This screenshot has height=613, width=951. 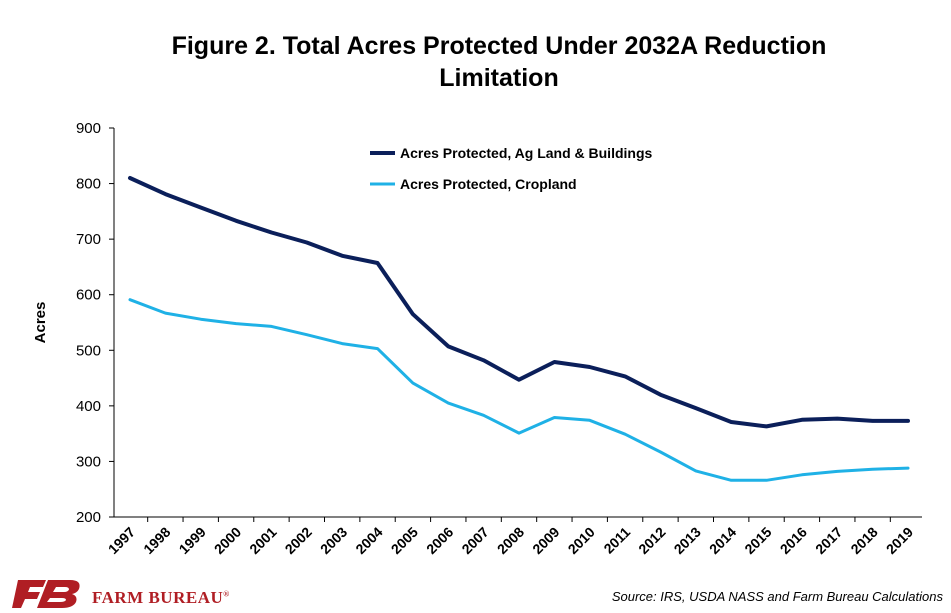 I want to click on farm-bureau-logo-icon, so click(x=46, y=594).